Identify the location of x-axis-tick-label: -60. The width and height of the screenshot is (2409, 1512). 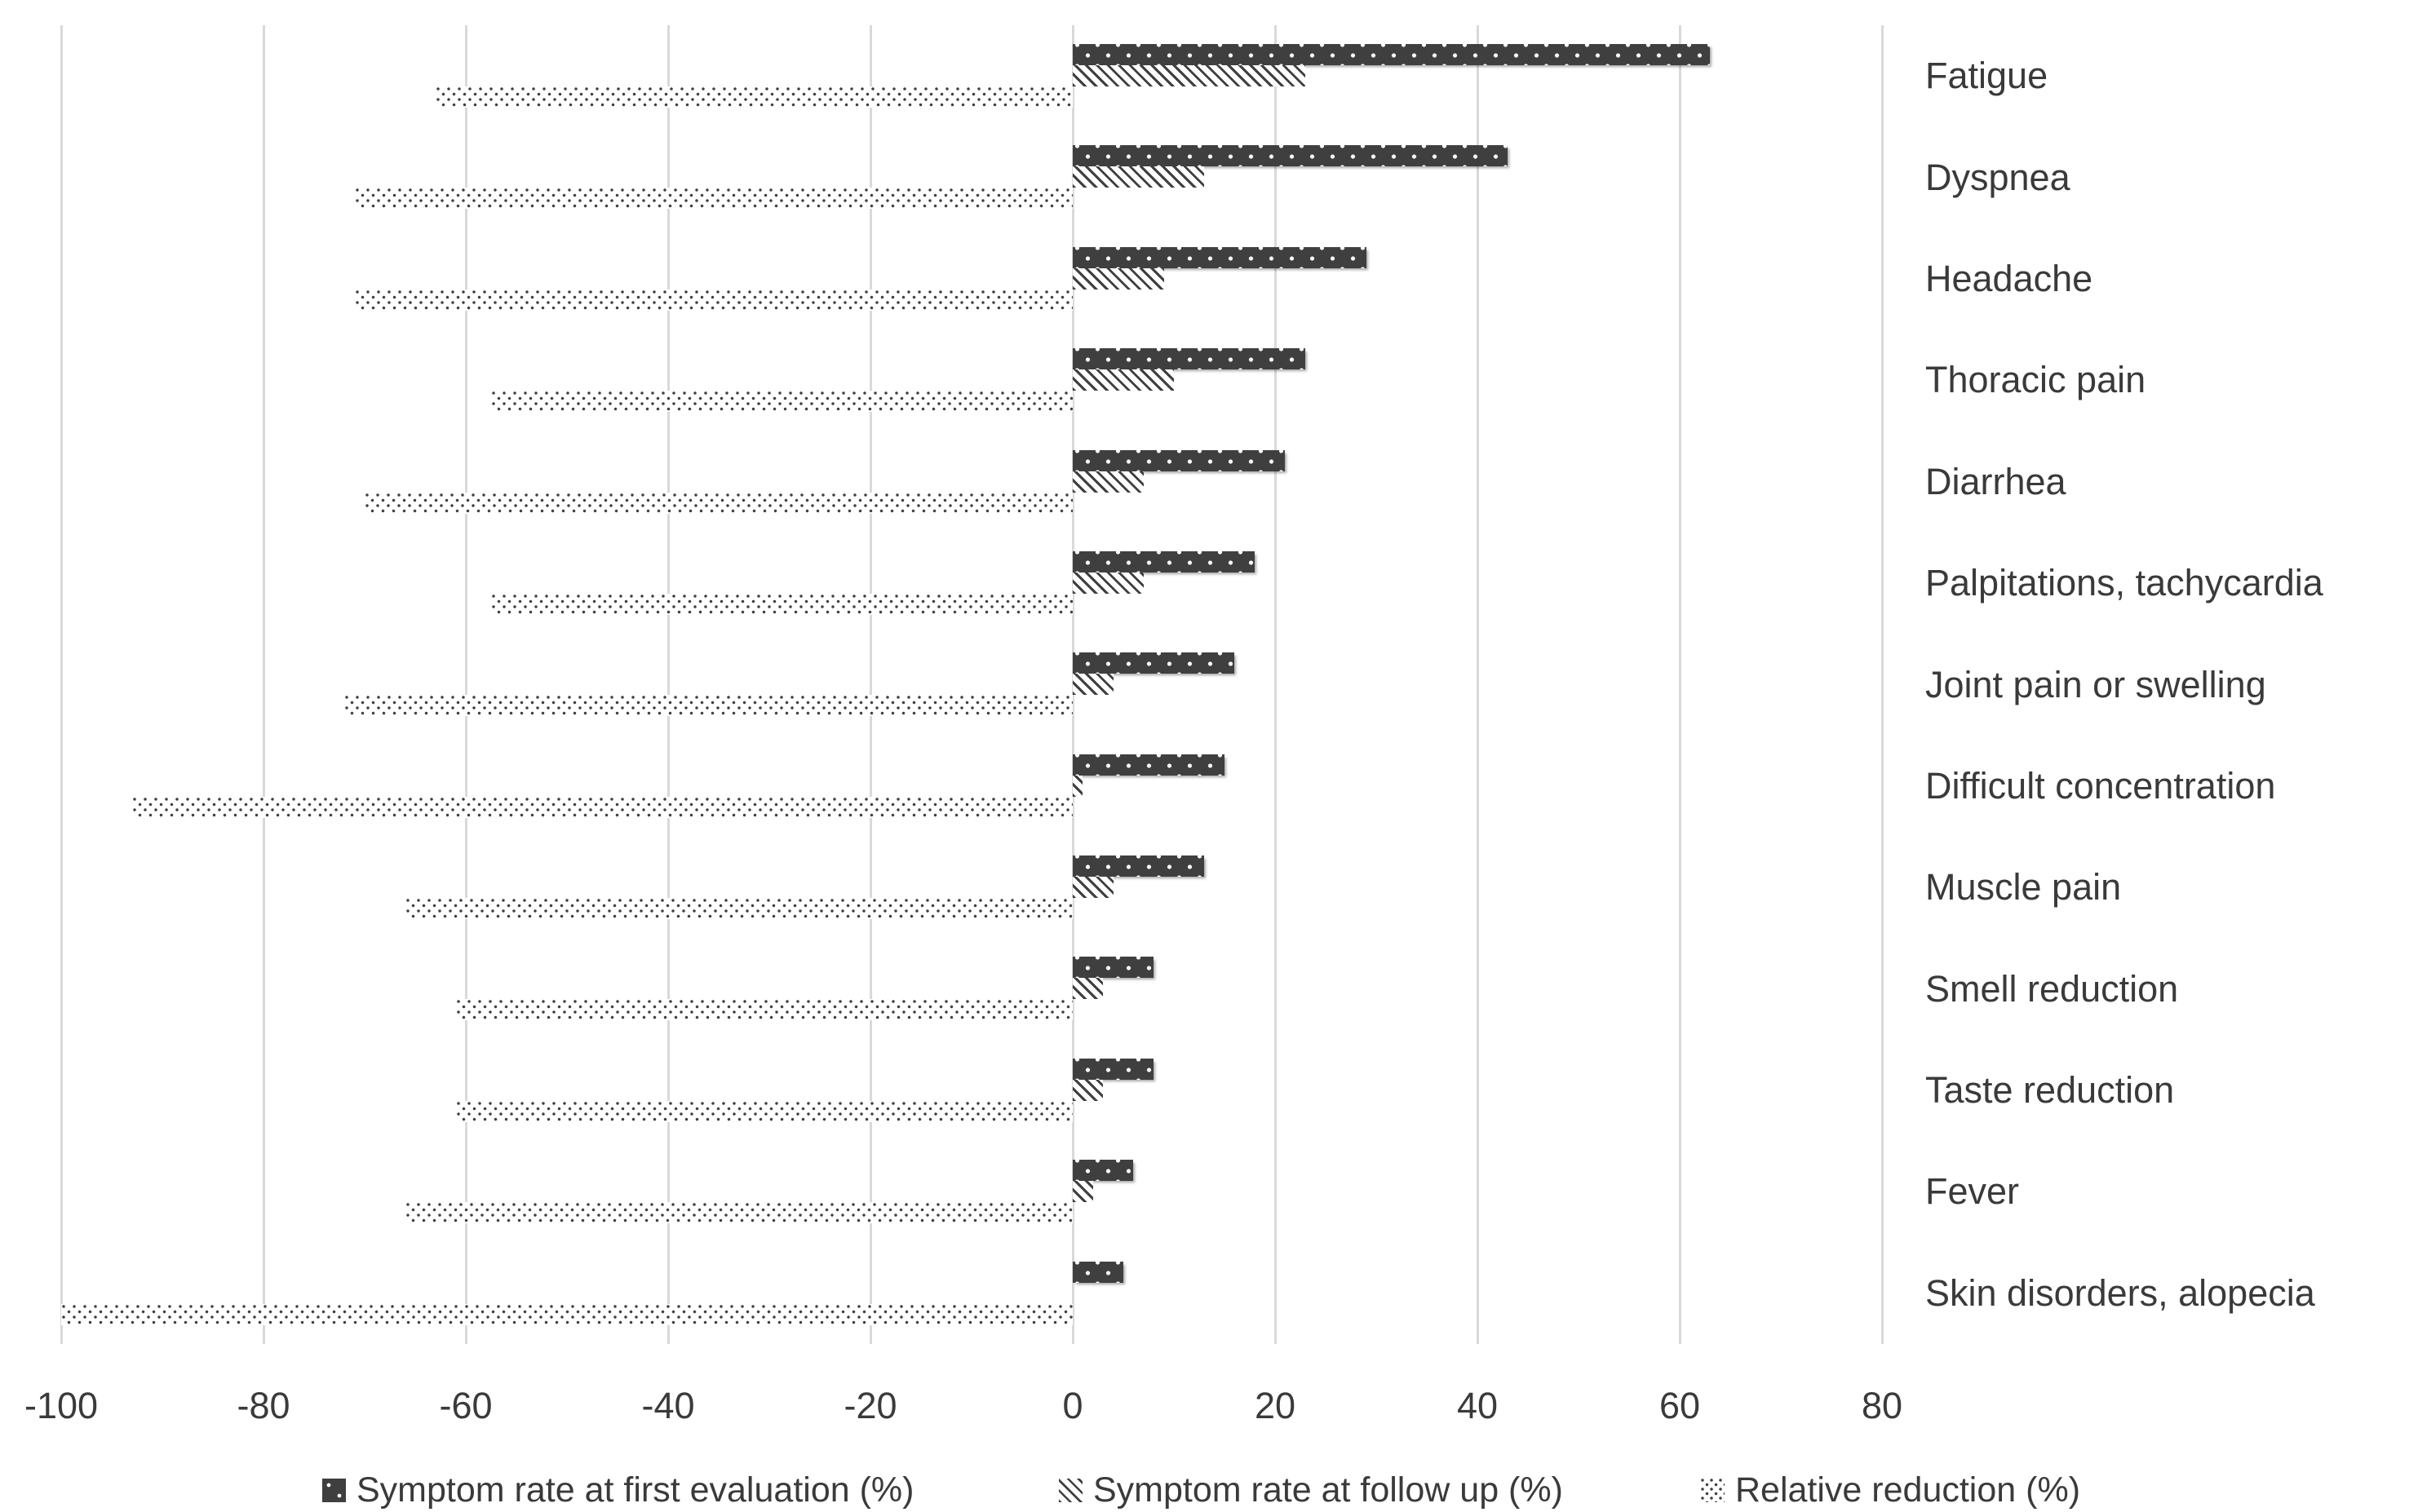
(466, 1405).